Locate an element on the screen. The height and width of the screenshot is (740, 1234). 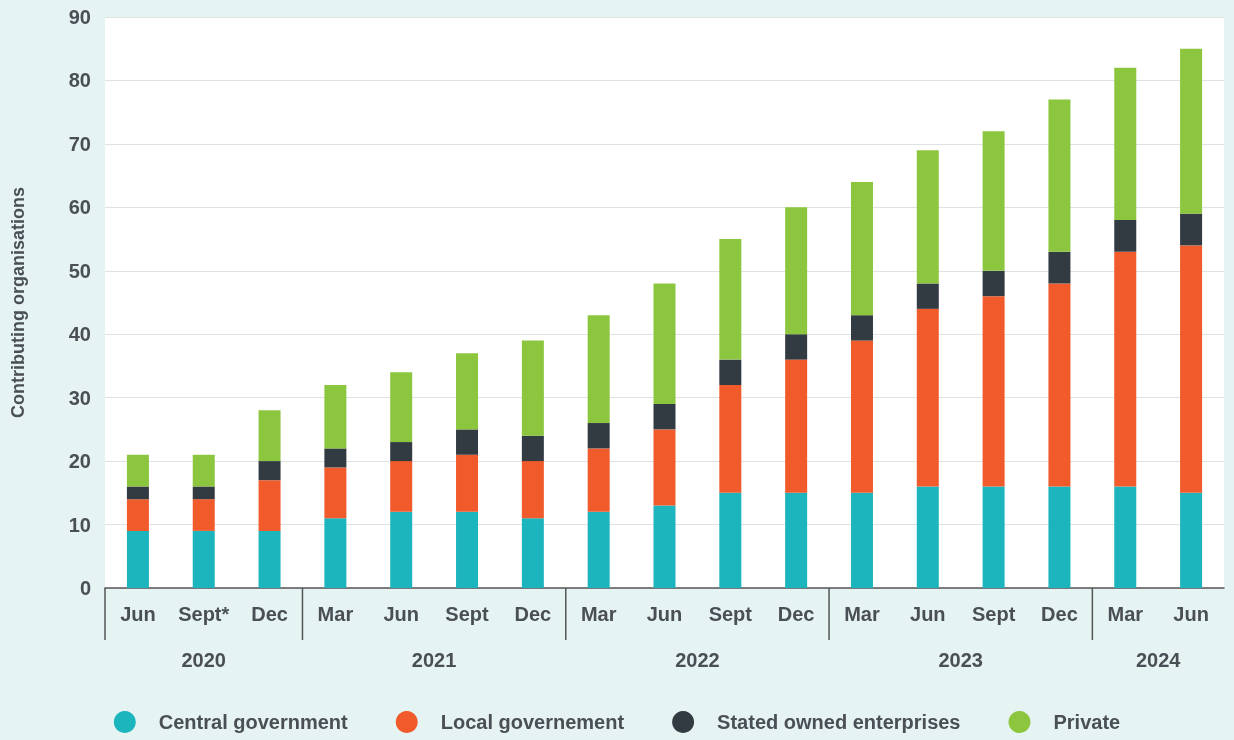
y-tick-label: 0 is located at coordinates (85, 588).